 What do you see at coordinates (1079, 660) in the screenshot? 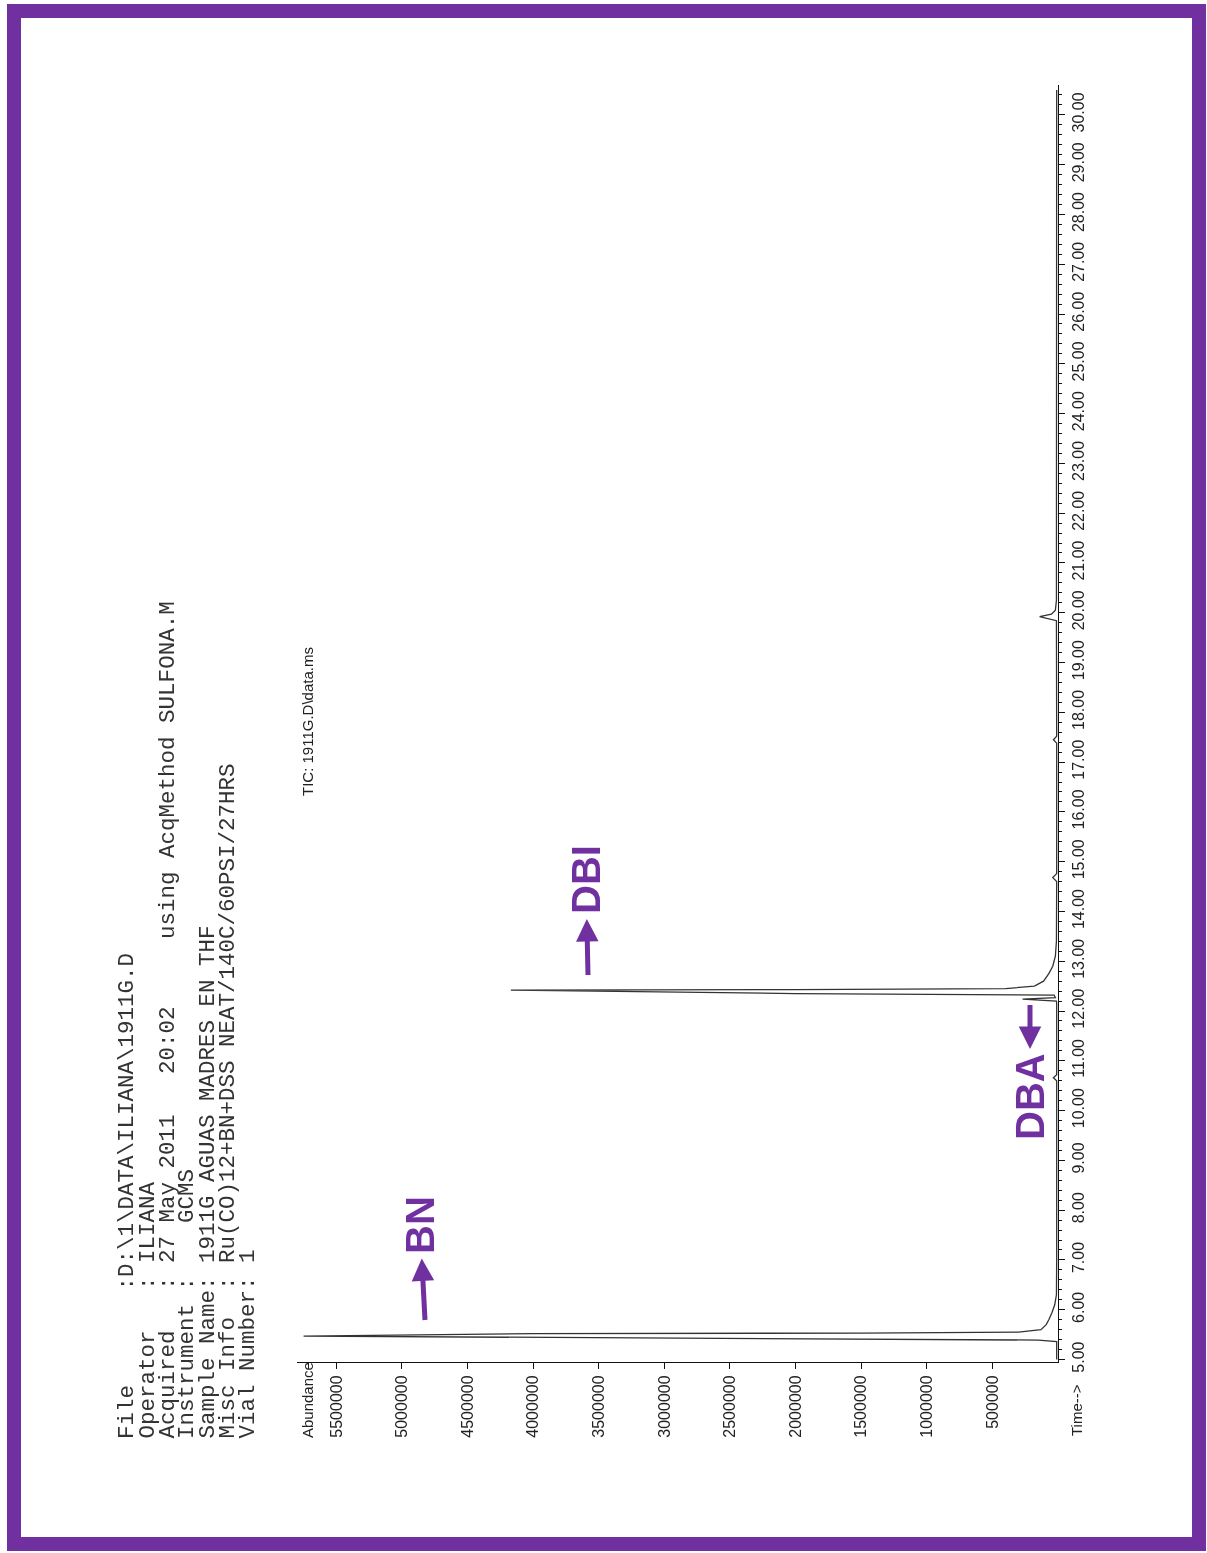
I see `y-tick-label: 19.00` at bounding box center [1079, 660].